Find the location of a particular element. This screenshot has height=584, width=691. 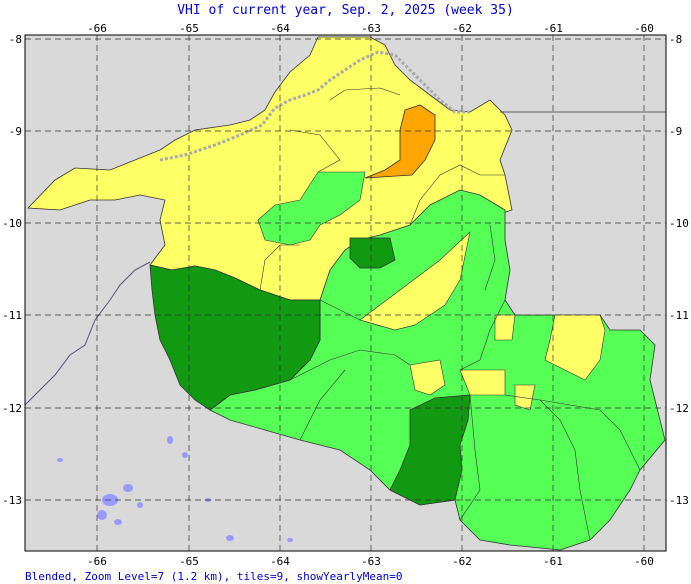

lat-ticks-left: -8 -9 -10 -11 -12 -13 is located at coordinates (12, 270).